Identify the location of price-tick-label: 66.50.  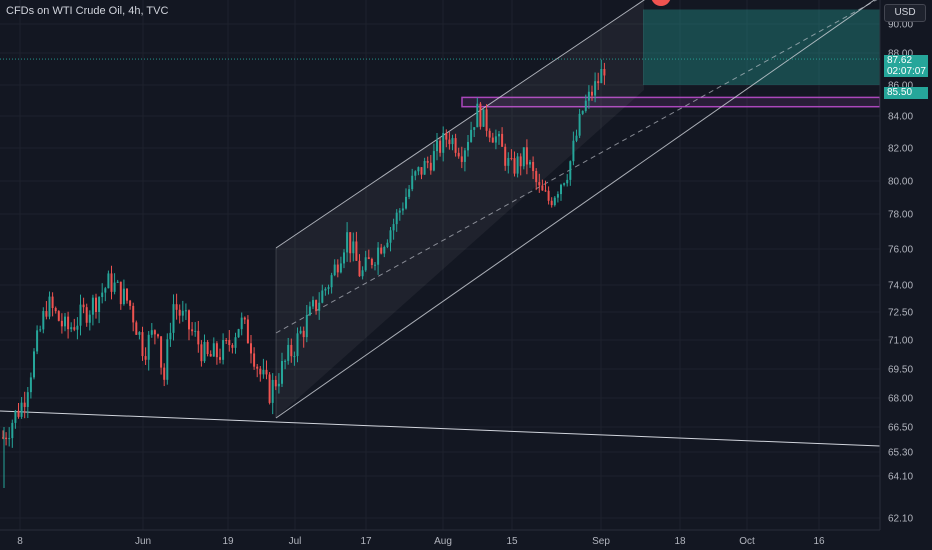
(900, 428).